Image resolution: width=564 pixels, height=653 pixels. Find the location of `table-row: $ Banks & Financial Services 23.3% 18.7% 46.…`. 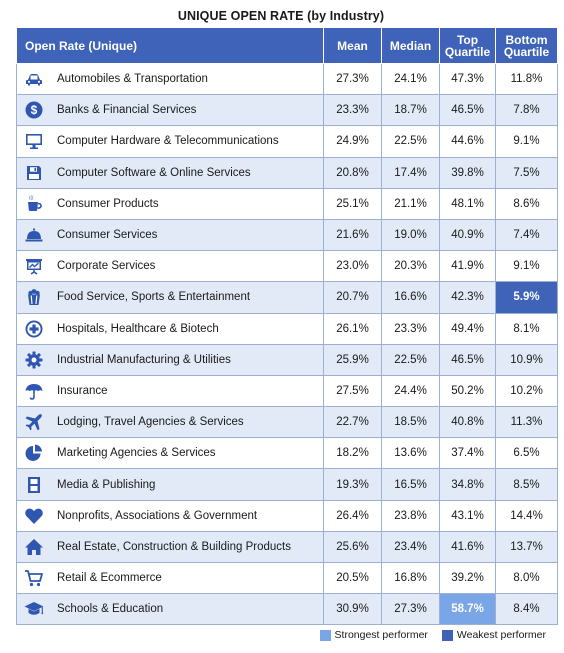

table-row: $ Banks & Financial Services 23.3% 18.7% 46.… is located at coordinates (287, 110).